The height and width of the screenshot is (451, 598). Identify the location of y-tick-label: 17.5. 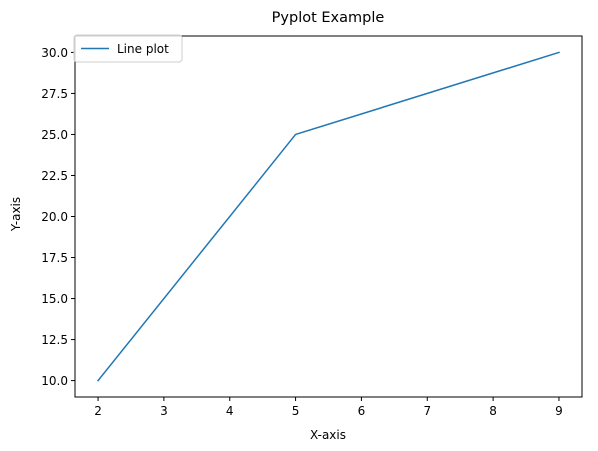
(54, 258).